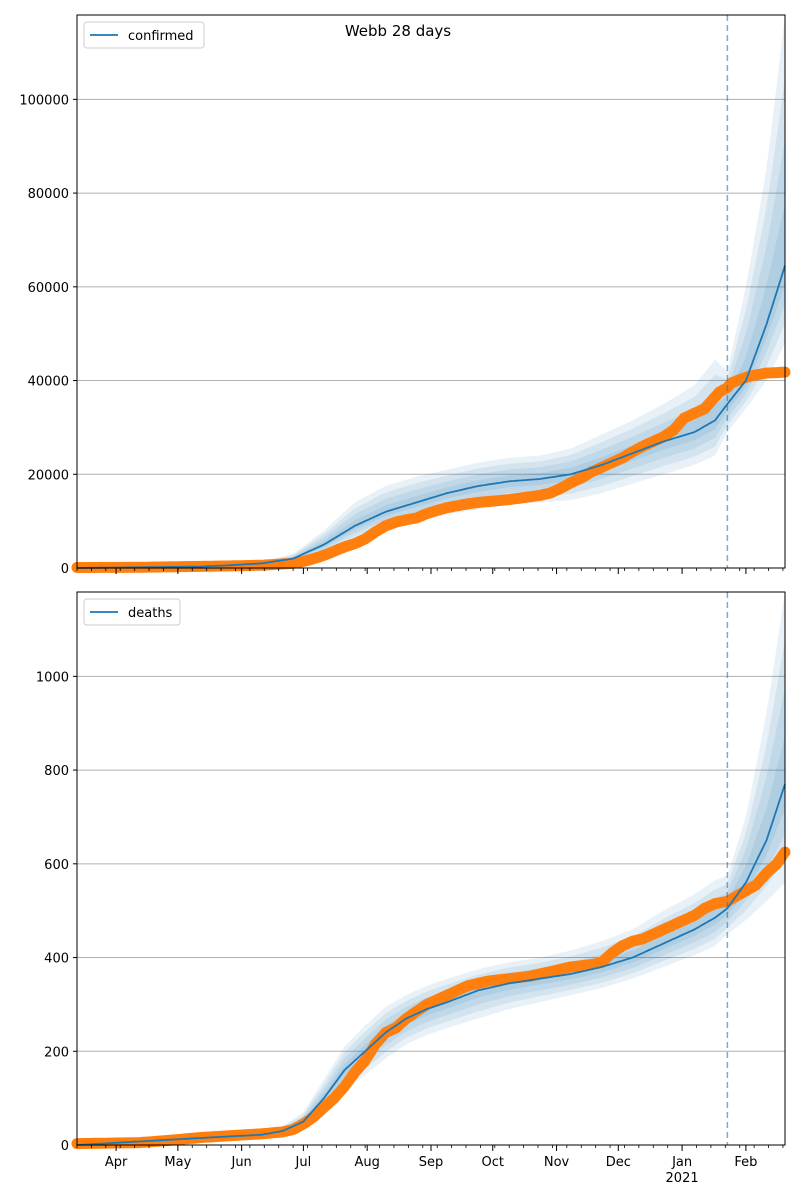 The image size is (800, 1200). What do you see at coordinates (48, 382) in the screenshot?
I see `y-tick-label: 40000` at bounding box center [48, 382].